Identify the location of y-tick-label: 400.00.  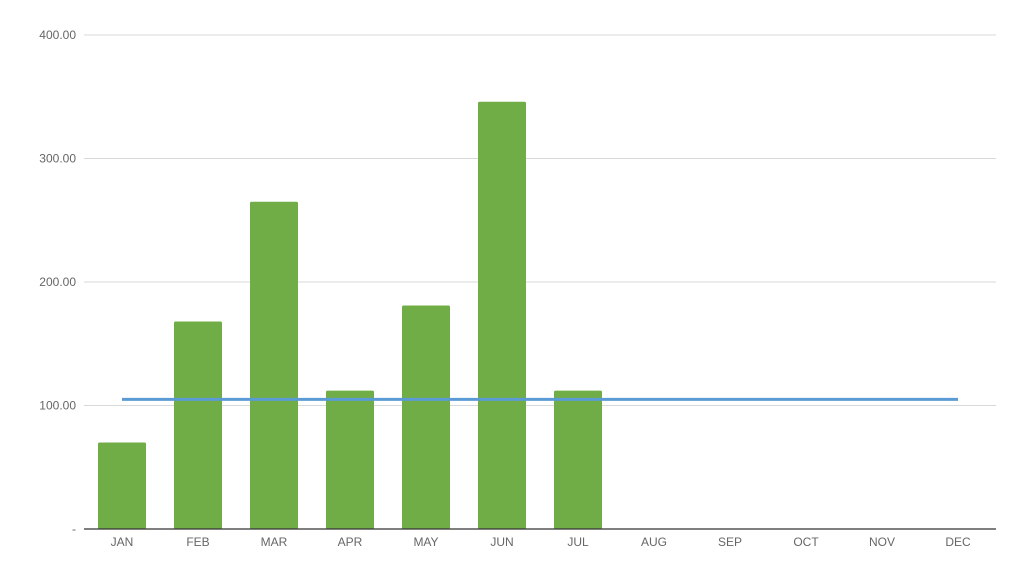
(57, 35).